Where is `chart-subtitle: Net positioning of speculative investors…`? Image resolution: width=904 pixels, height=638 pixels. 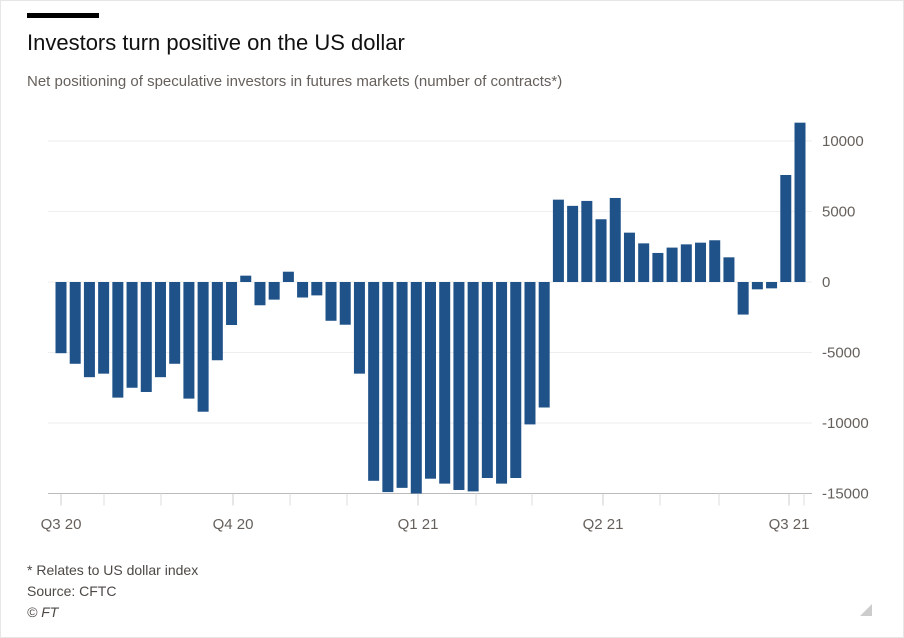 chart-subtitle: Net positioning of speculative investors… is located at coordinates (295, 81).